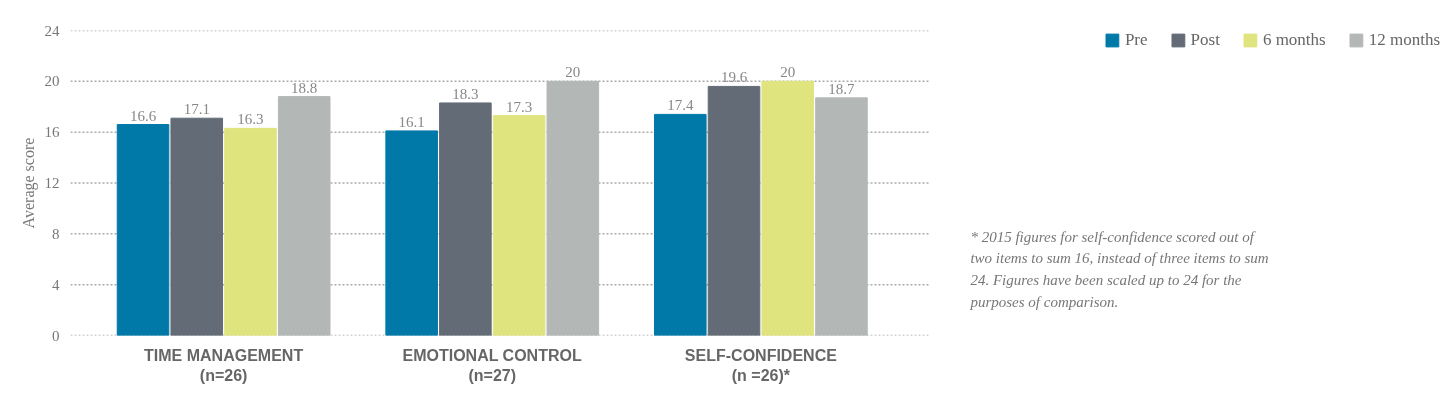 Image resolution: width=1455 pixels, height=411 pixels. Describe the element at coordinates (52, 30) in the screenshot. I see `y-tick-label: 24` at that location.